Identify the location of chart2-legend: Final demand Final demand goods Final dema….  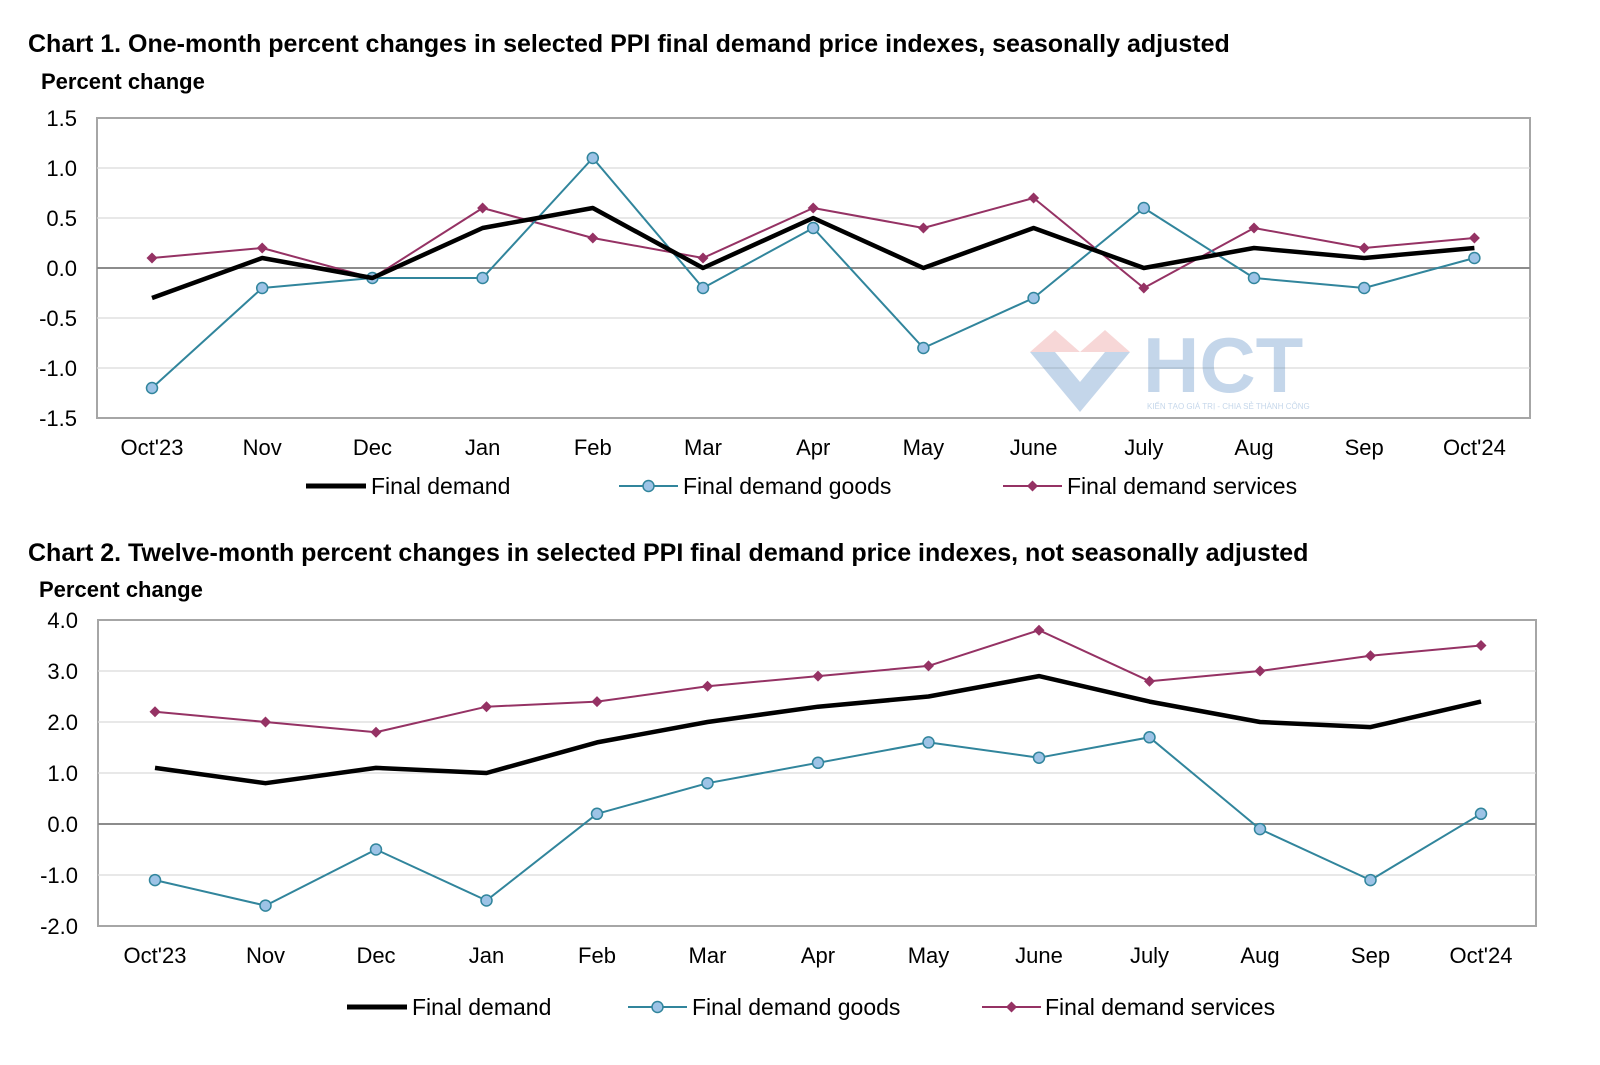
(811, 1007).